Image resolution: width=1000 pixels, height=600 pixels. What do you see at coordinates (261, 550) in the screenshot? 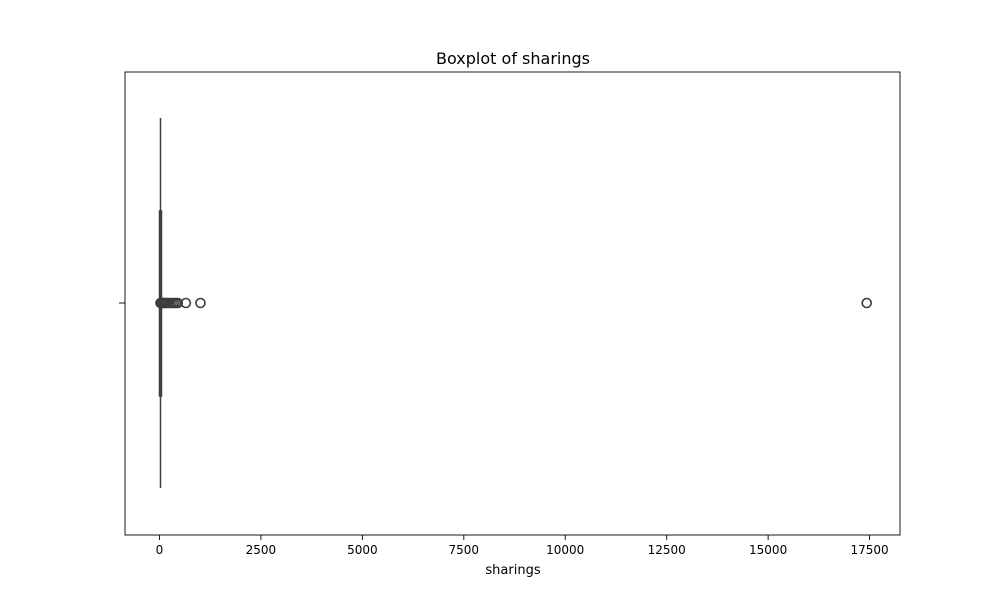
I see `x-tick-label: 2500` at bounding box center [261, 550].